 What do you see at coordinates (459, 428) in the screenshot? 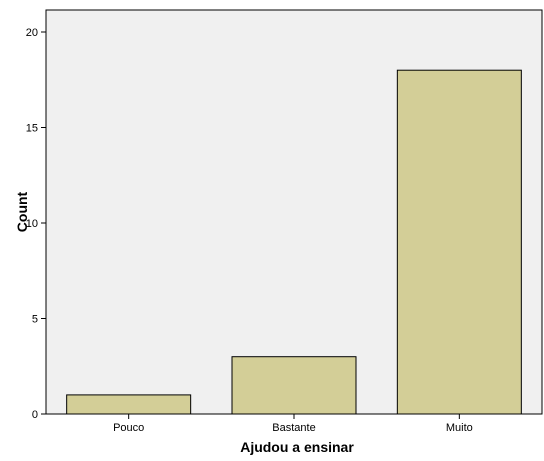
I see `x-tick-label-muito: Muito` at bounding box center [459, 428].